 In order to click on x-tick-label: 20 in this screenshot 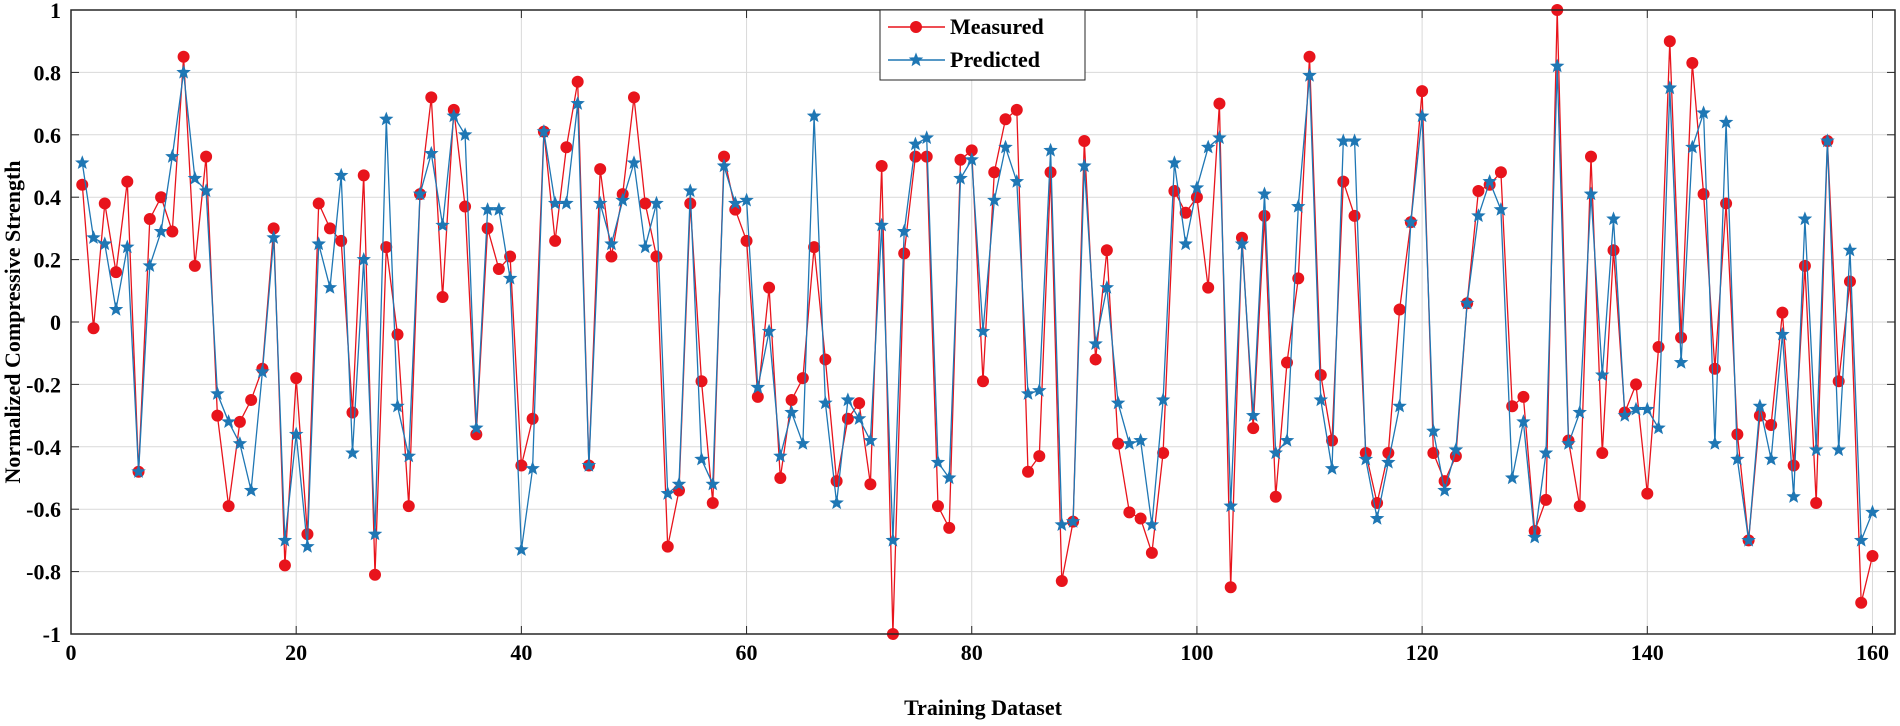, I will do `click(296, 652)`.